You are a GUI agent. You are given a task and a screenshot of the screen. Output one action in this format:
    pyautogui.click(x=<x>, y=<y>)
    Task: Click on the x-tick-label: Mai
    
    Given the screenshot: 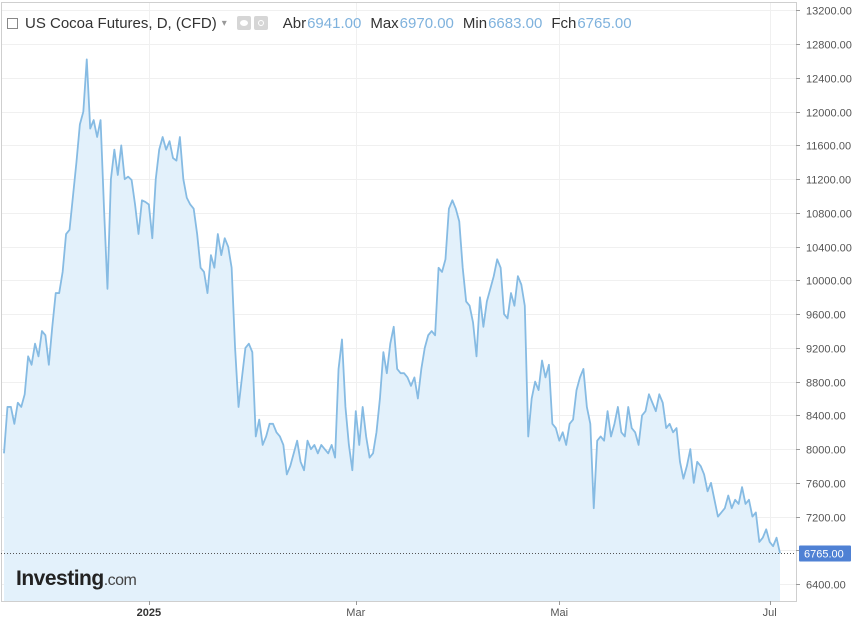 What is the action you would take?
    pyautogui.click(x=559, y=613)
    